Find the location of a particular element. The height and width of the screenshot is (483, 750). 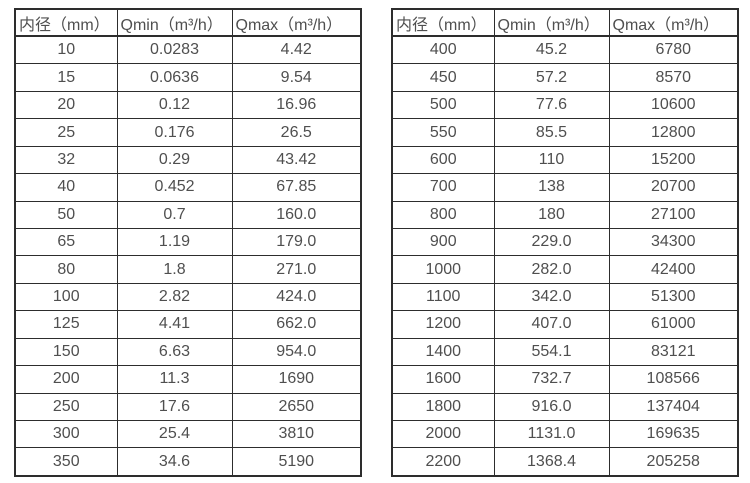

table-row: 400 45.2 6780 is located at coordinates (565, 50).